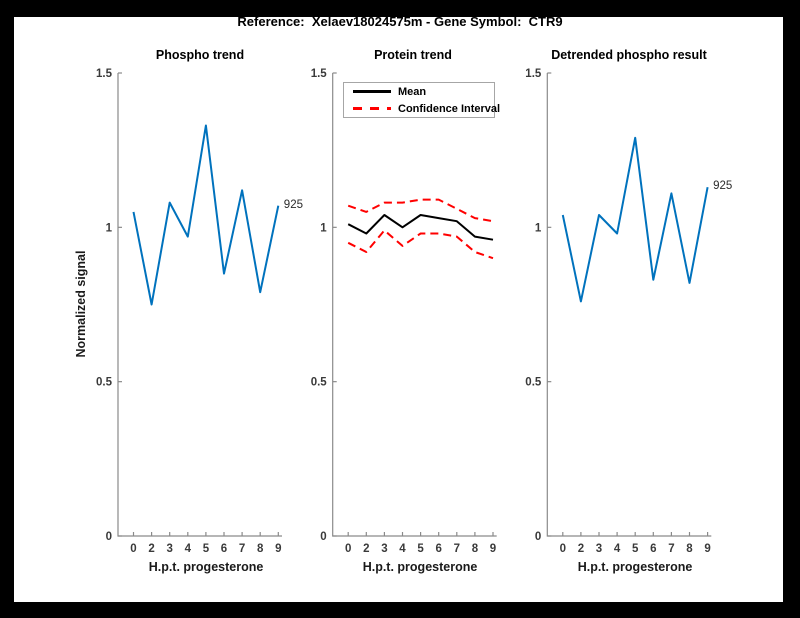  I want to click on legend: Mean Confidence Interval, so click(421, 100).